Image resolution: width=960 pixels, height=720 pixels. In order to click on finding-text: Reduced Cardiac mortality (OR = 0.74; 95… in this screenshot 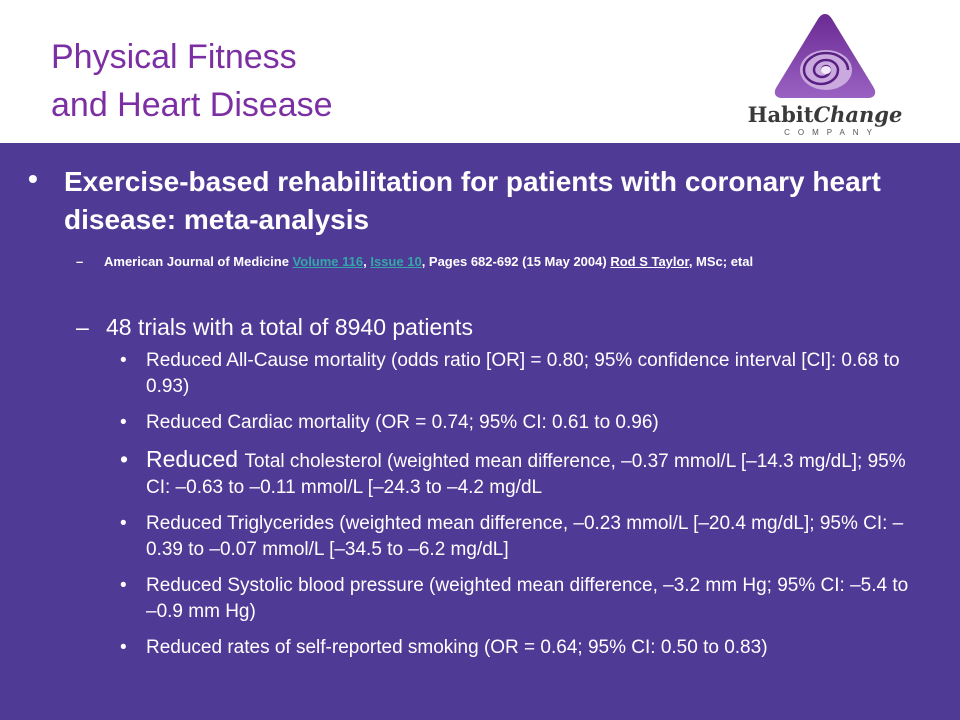, I will do `click(402, 422)`.